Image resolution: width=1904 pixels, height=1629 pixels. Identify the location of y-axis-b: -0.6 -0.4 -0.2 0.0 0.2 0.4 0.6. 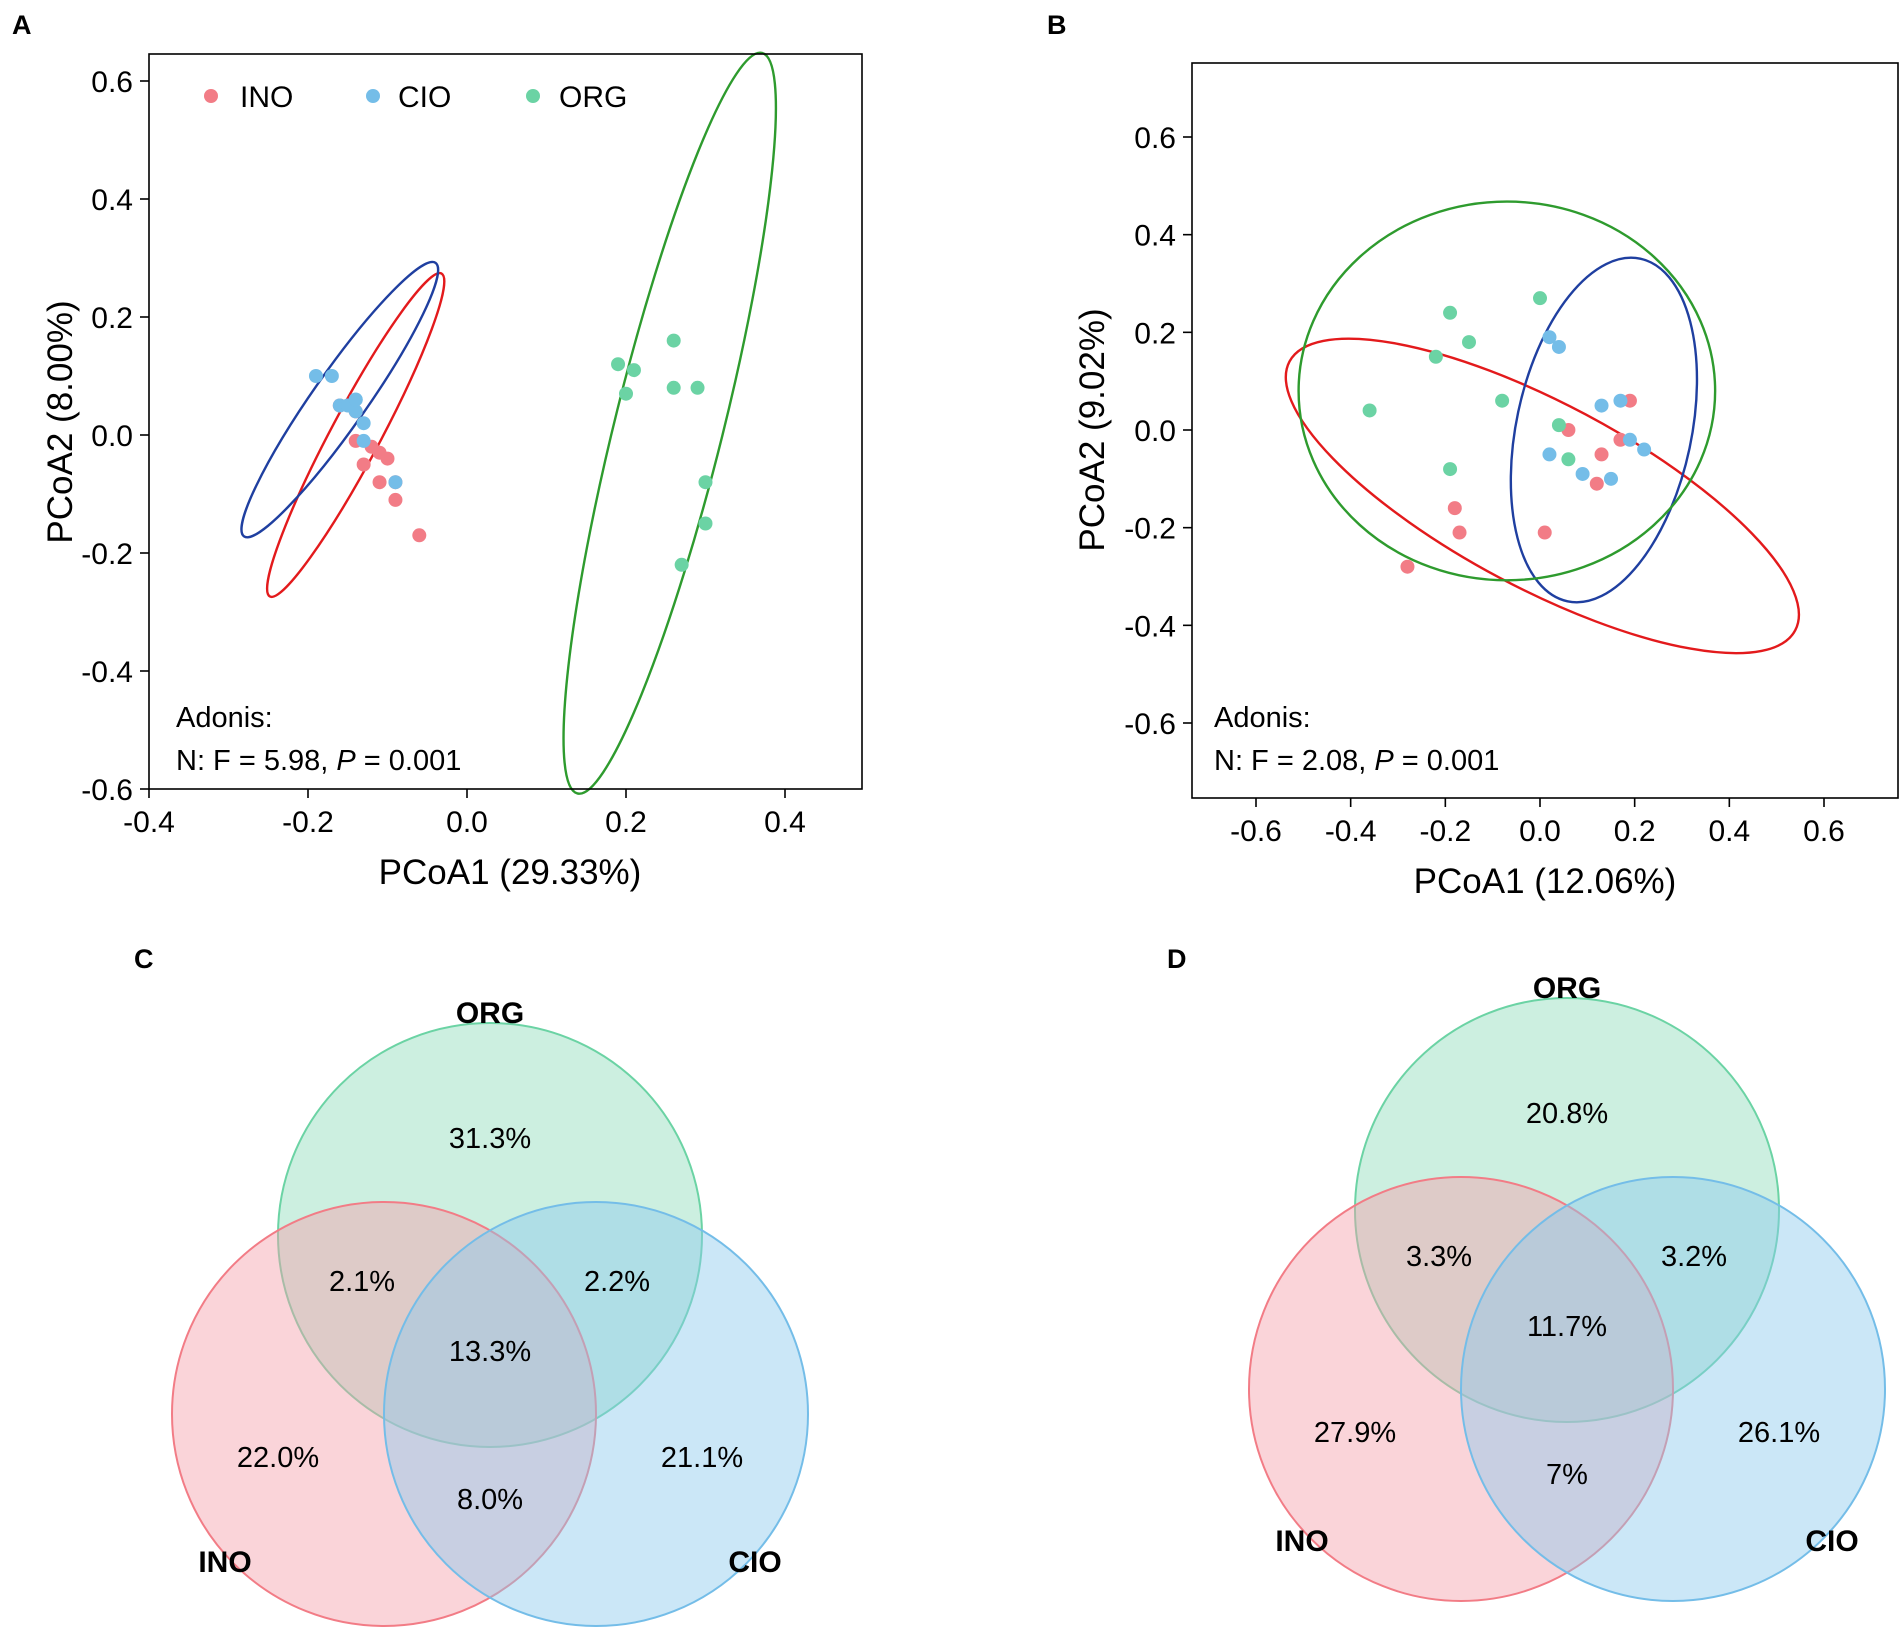
(1158, 431).